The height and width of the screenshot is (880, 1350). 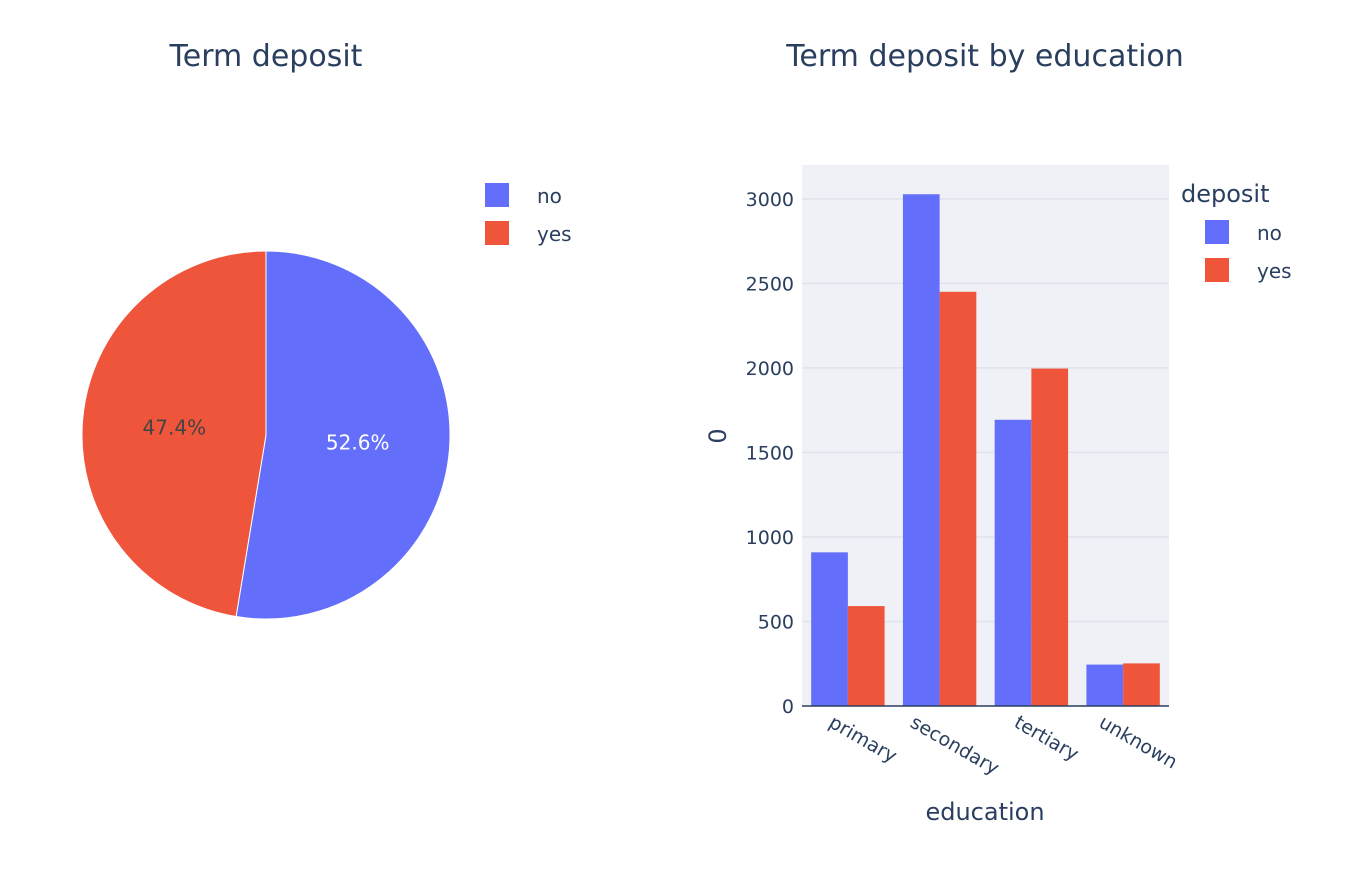 I want to click on pie-slice-no, so click(x=343, y=435).